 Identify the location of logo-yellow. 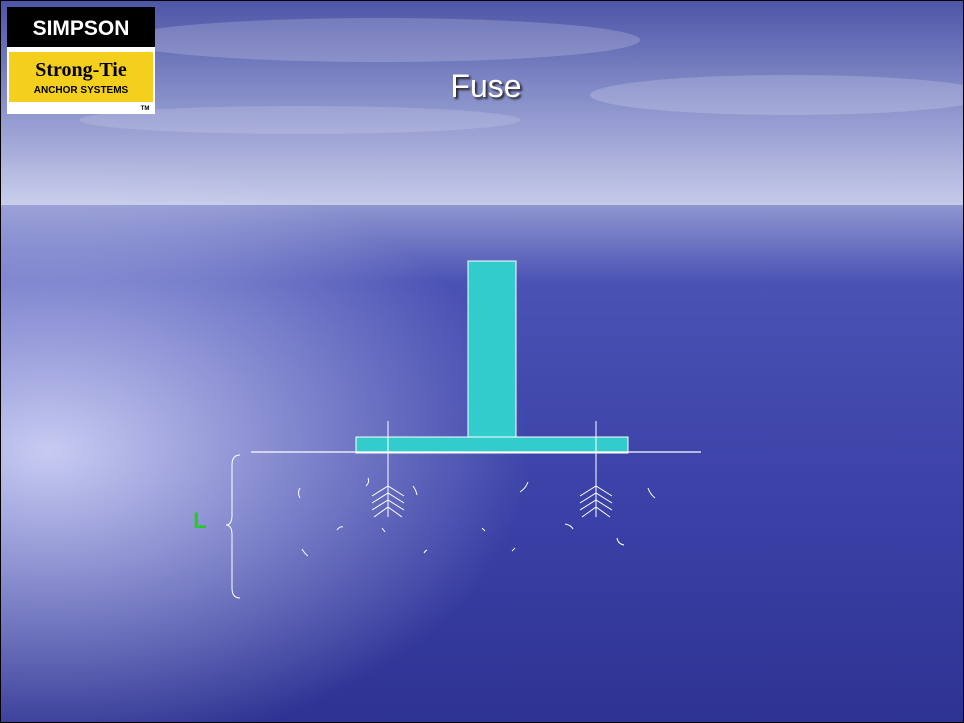
(81, 77).